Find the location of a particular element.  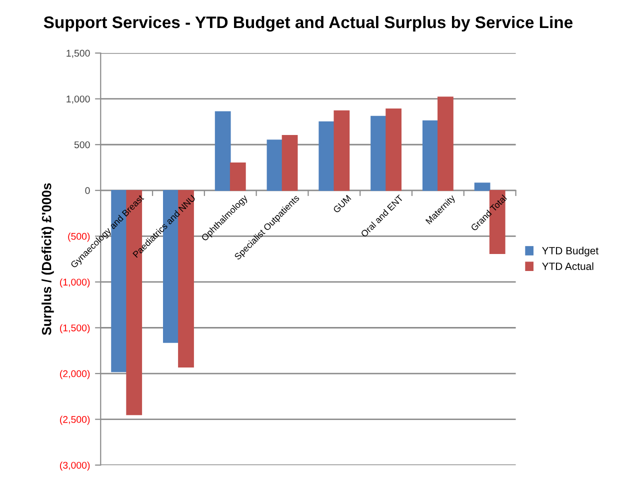

y-tick-label: (1,500) is located at coordinates (75, 329).